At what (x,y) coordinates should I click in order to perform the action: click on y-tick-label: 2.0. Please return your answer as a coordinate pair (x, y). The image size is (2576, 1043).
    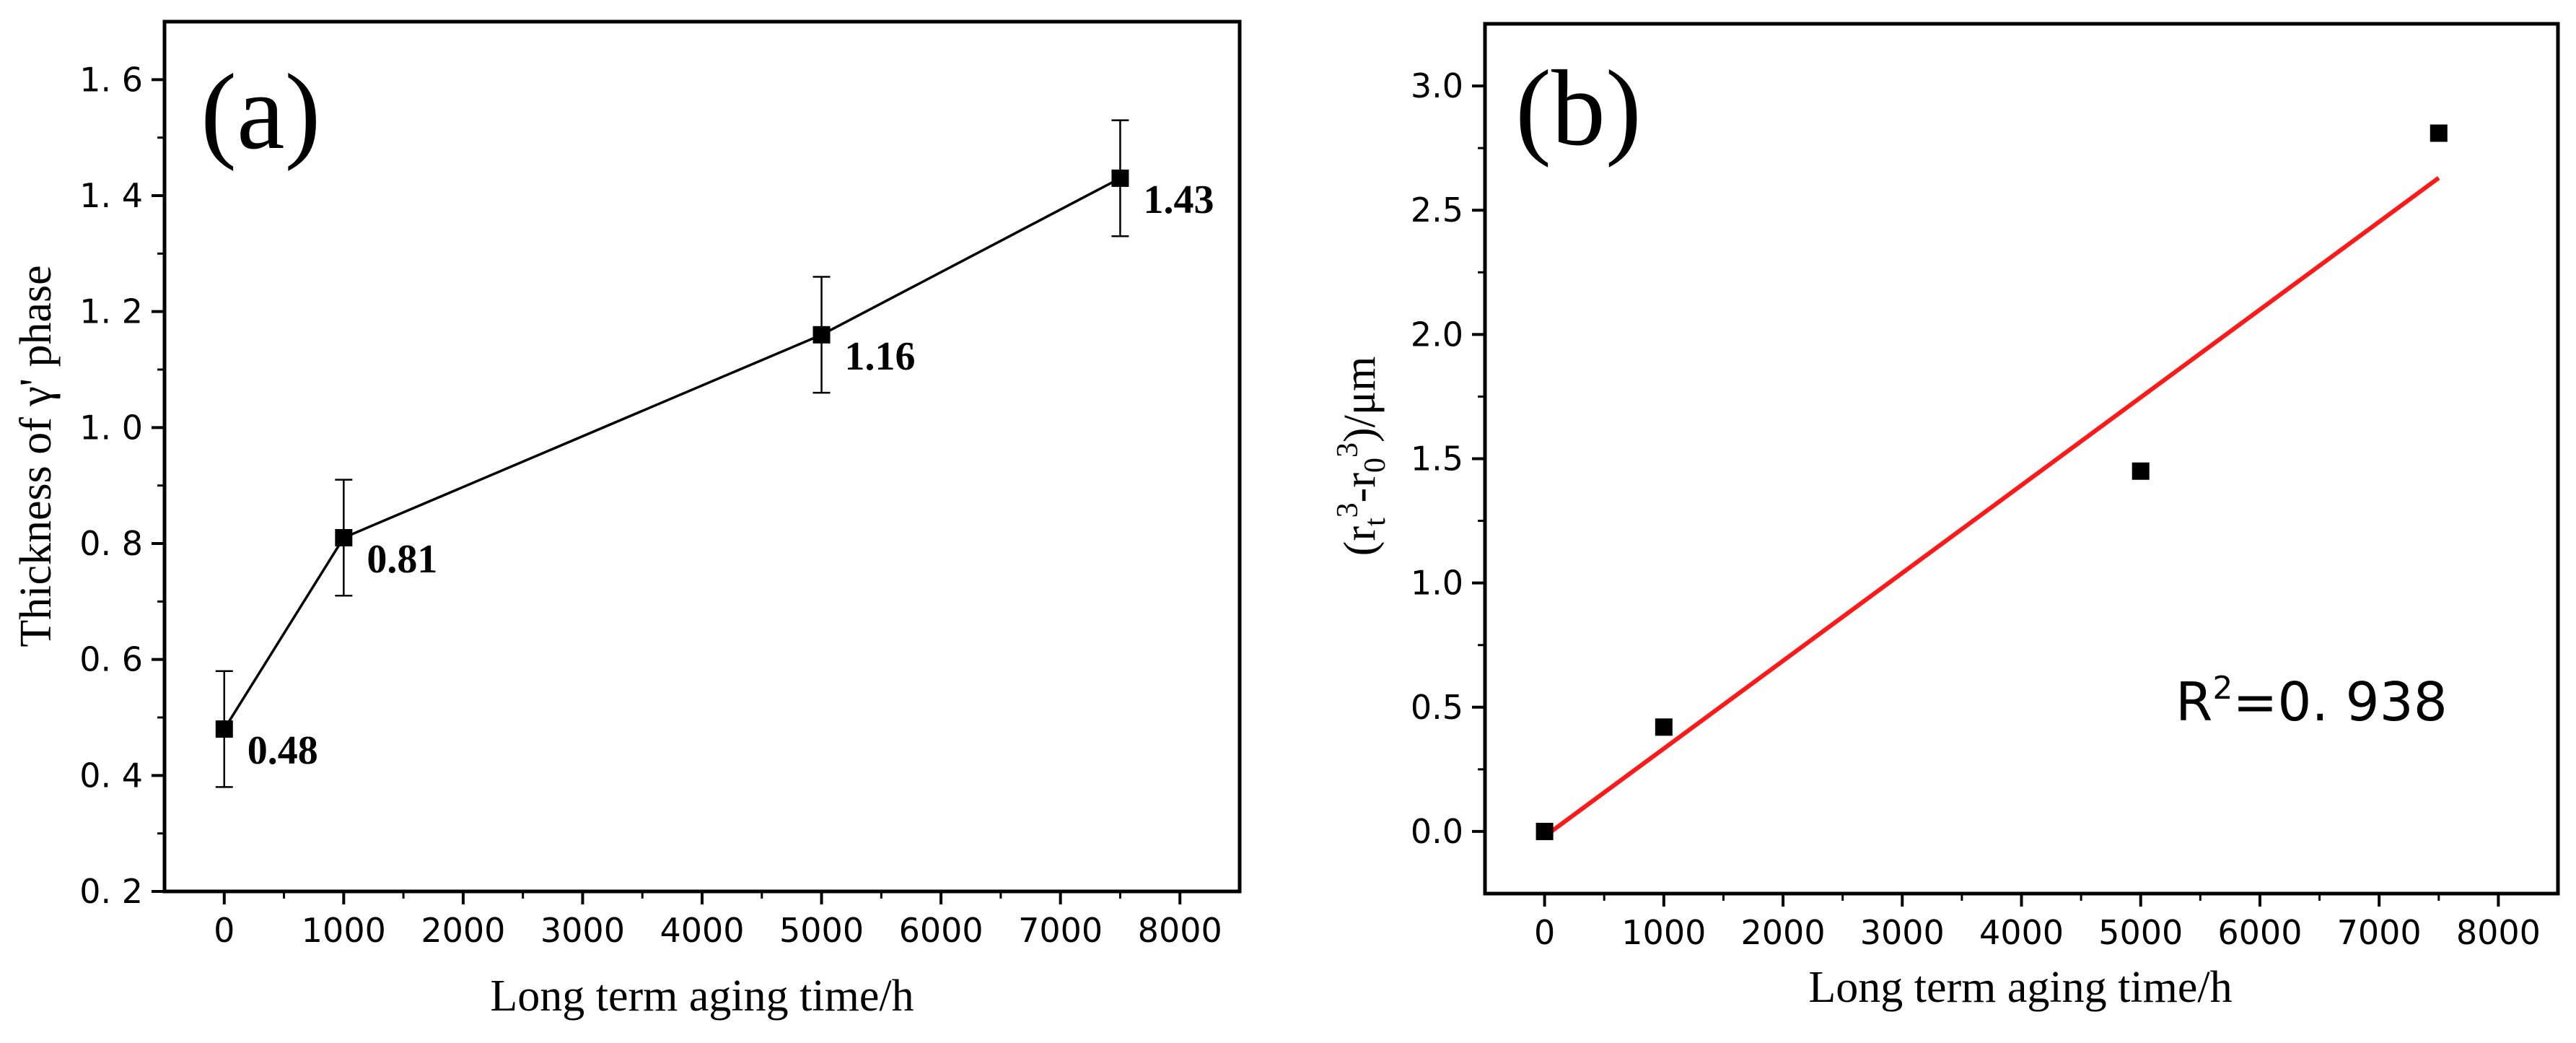
    Looking at the image, I should click on (1437, 334).